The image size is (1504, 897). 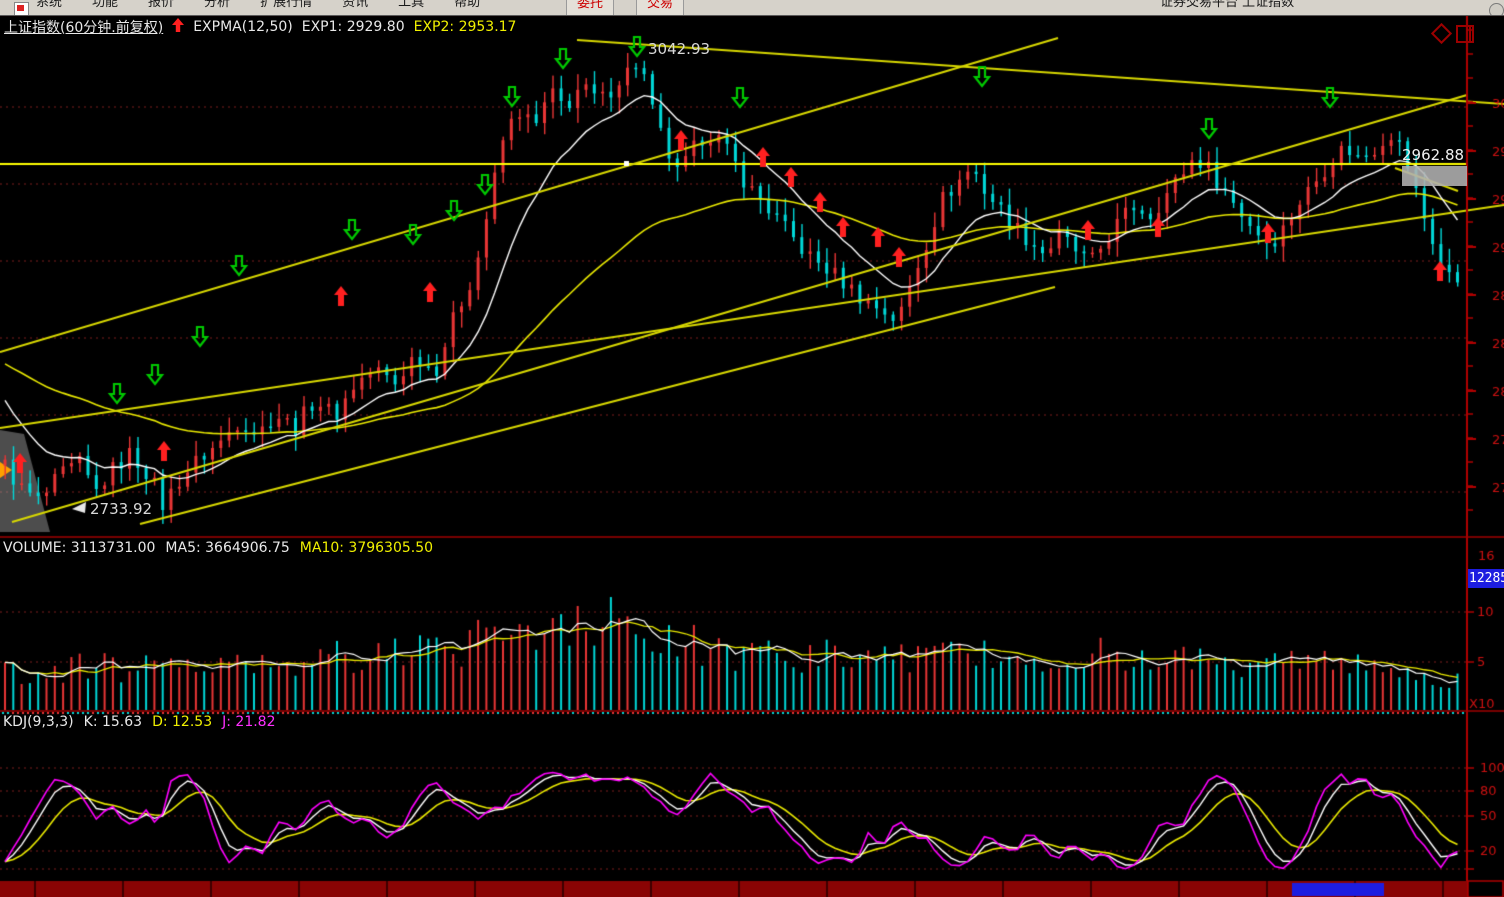 I want to click on instrument-title: 上证指数(60分钟.前复权), so click(x=84, y=28).